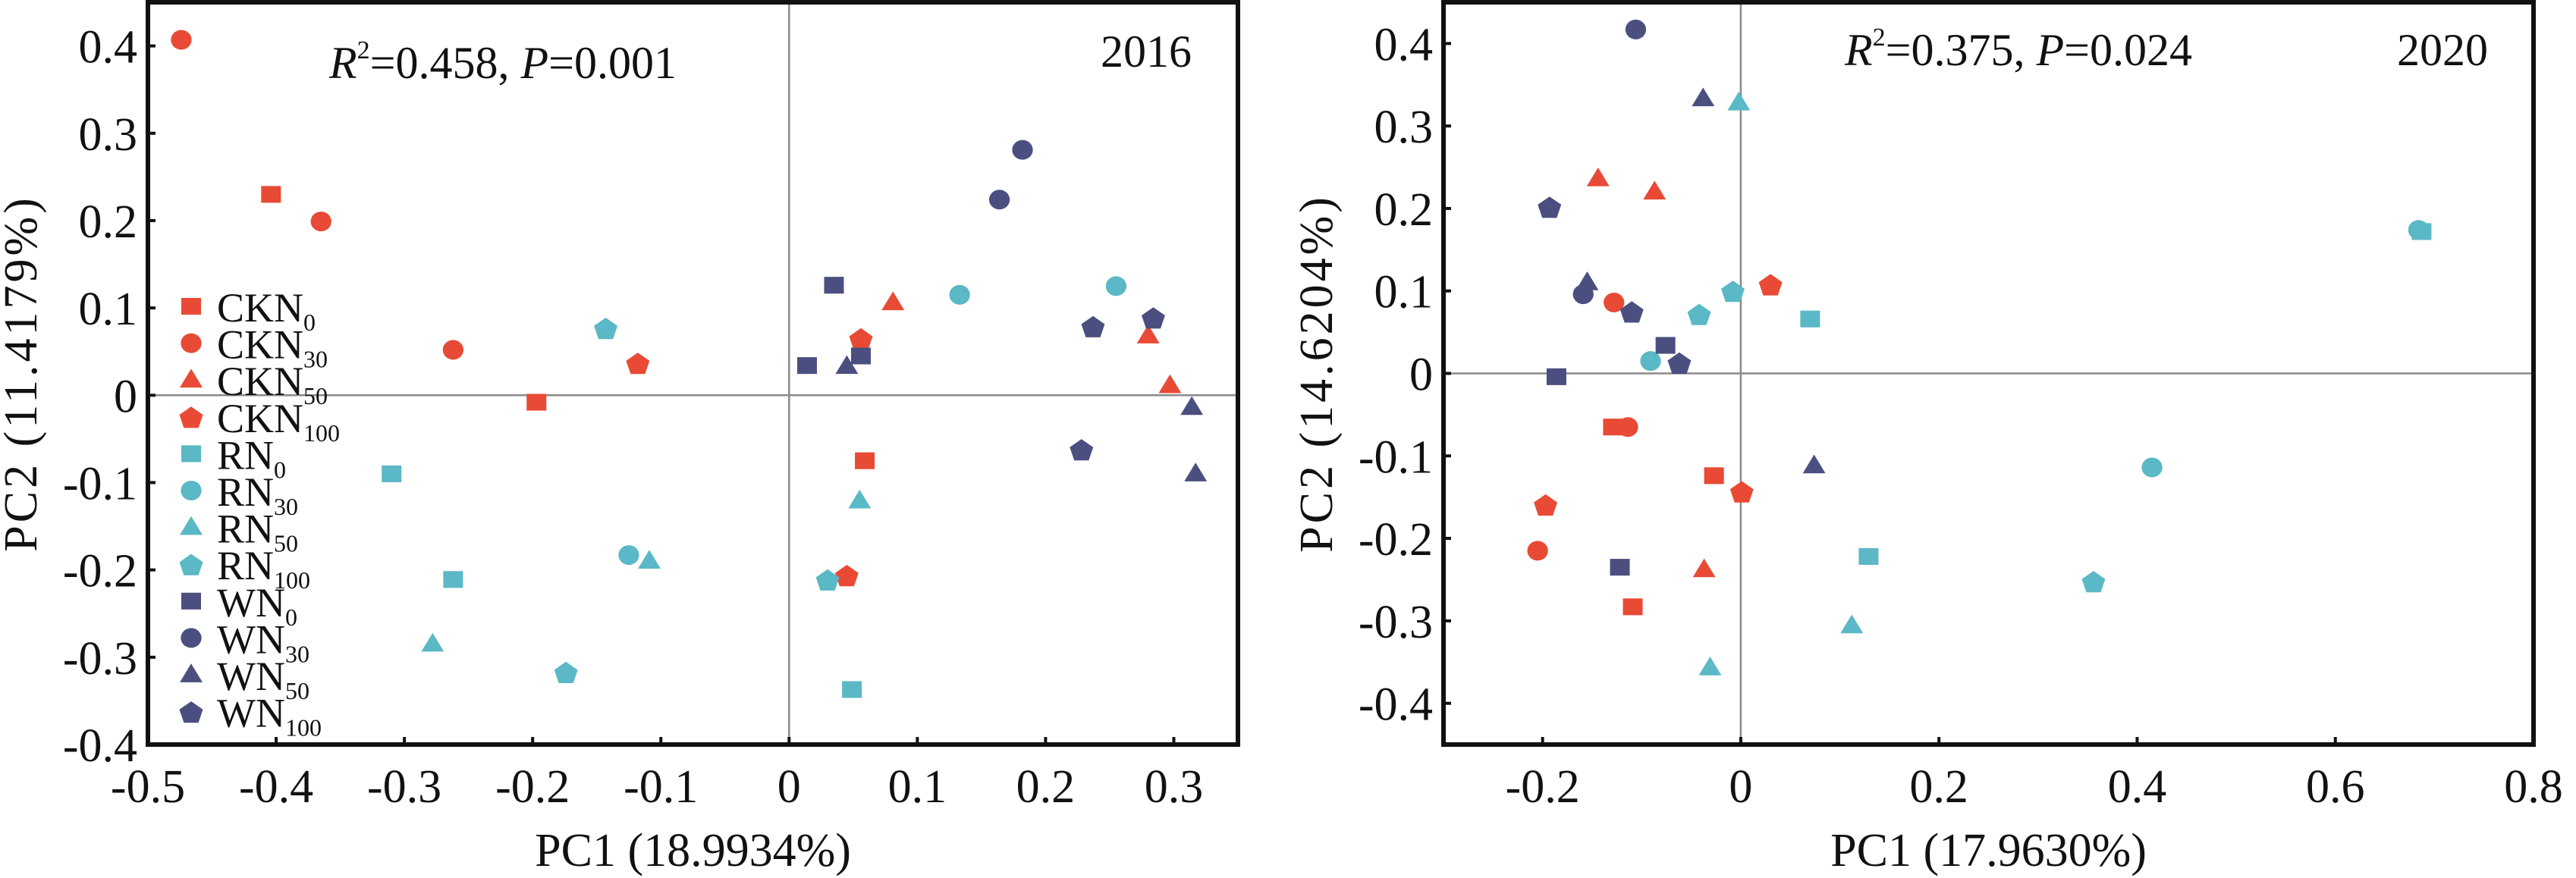  What do you see at coordinates (100, 659) in the screenshot?
I see `y-tick-label: -0.3` at bounding box center [100, 659].